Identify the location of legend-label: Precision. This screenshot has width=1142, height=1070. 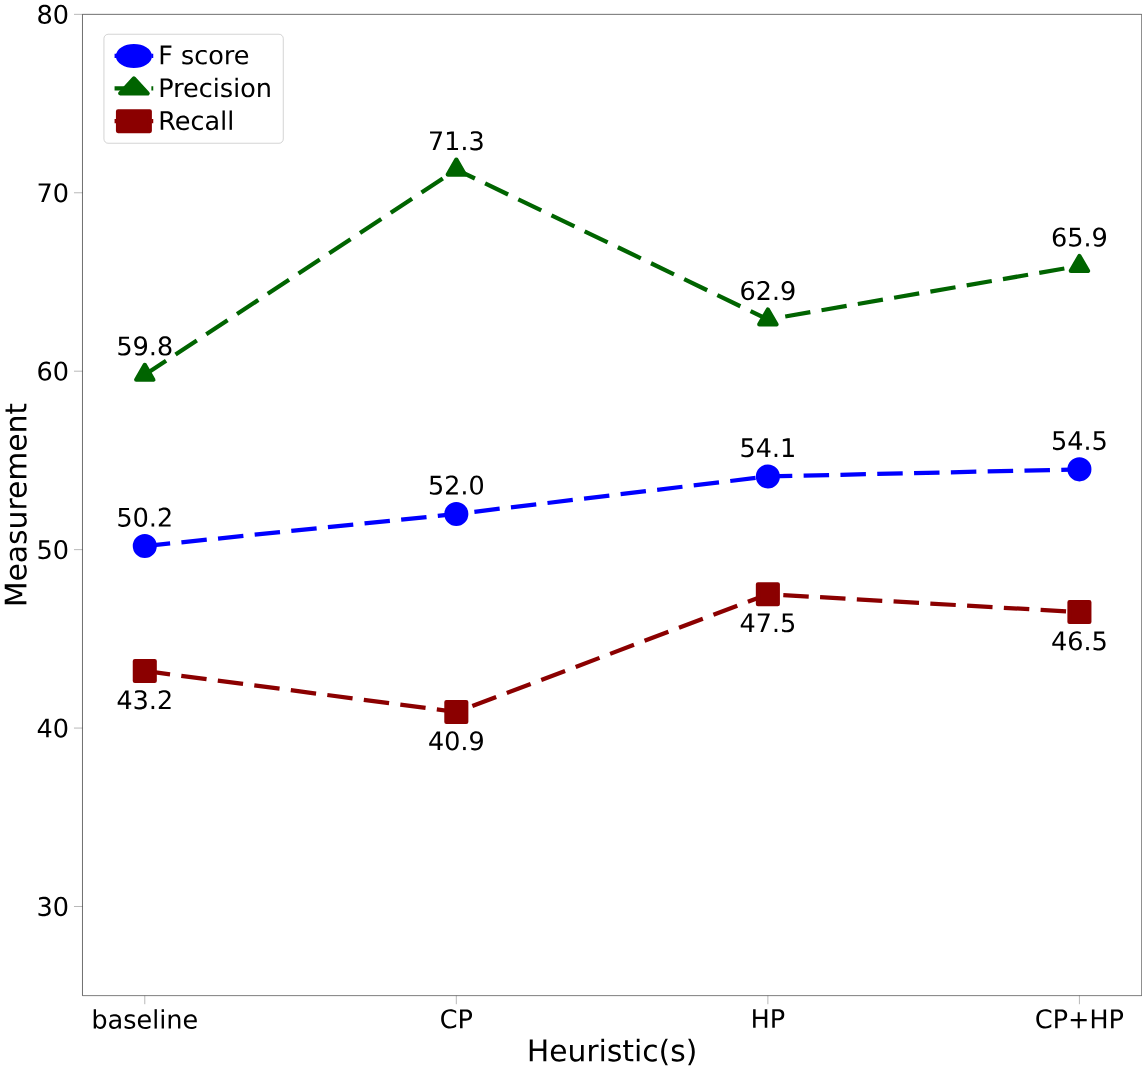
(215, 87).